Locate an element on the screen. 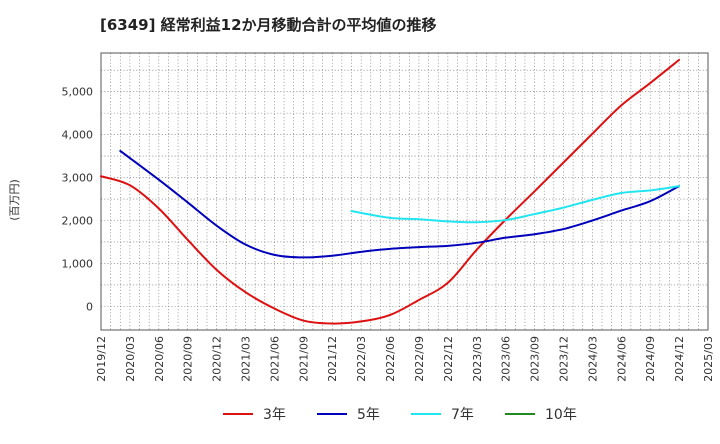 This screenshot has height=444, width=720. x-tick-label: 2020/06 is located at coordinates (159, 359).